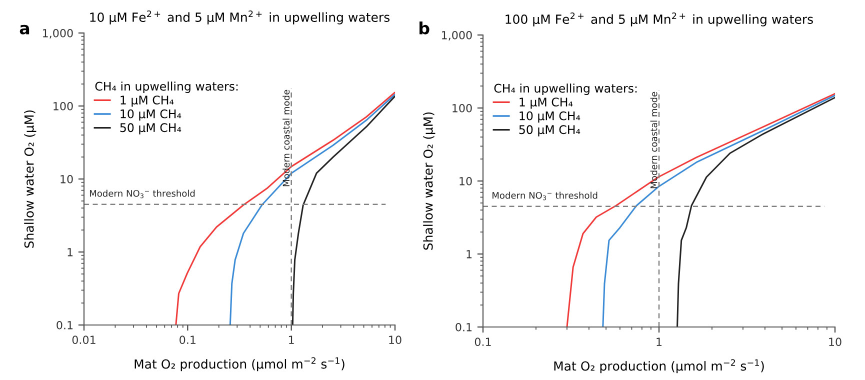  I want to click on chart-title: 10 µM Fe$^{2+}$ and 5 µM Mn$^{2+}$ in upwelling waters, so click(240, 17).